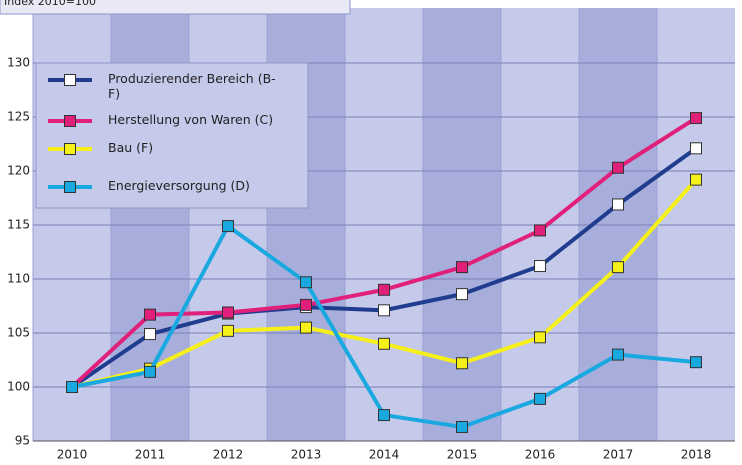 Image resolution: width=742 pixels, height=465 pixels. Describe the element at coordinates (18, 333) in the screenshot. I see `y-tick-label: 105` at that location.